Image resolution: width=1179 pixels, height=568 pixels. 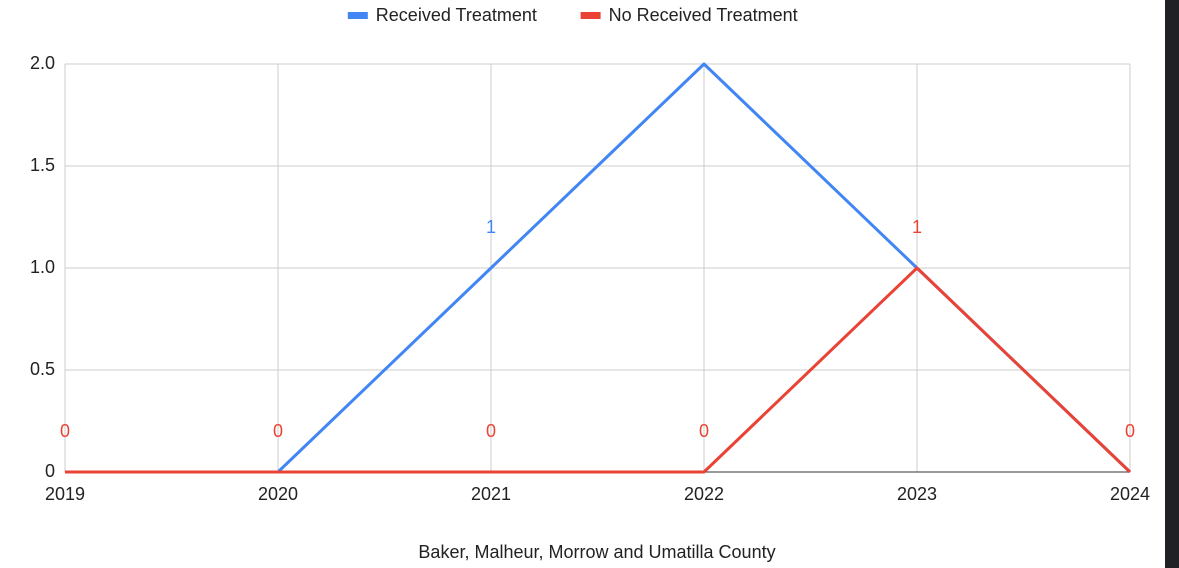 What do you see at coordinates (278, 494) in the screenshot?
I see `x-tick-label: 2020` at bounding box center [278, 494].